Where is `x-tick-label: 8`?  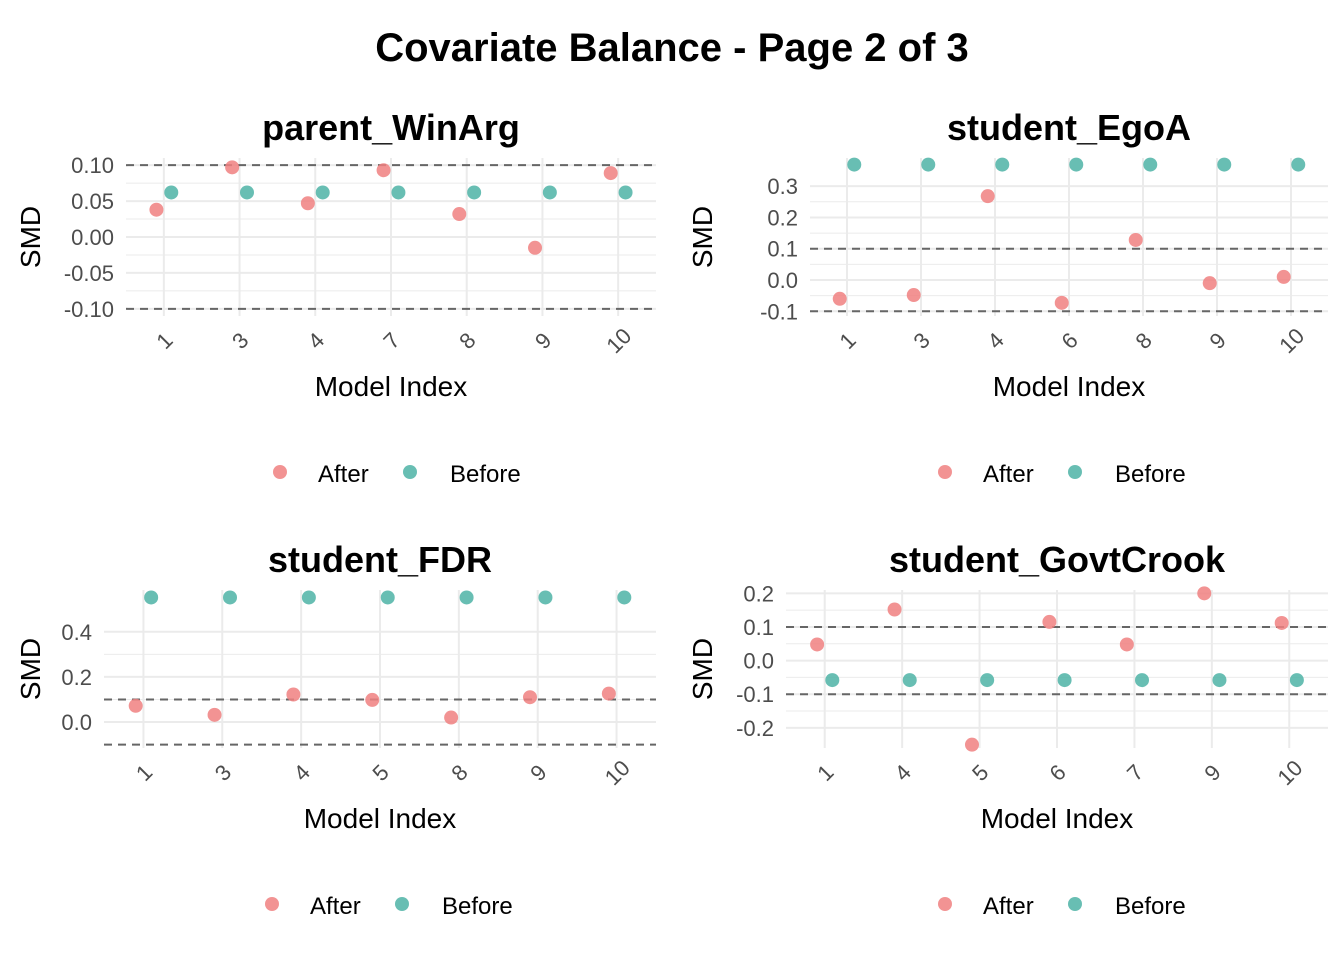
x-tick-label: 8 is located at coordinates (1144, 341).